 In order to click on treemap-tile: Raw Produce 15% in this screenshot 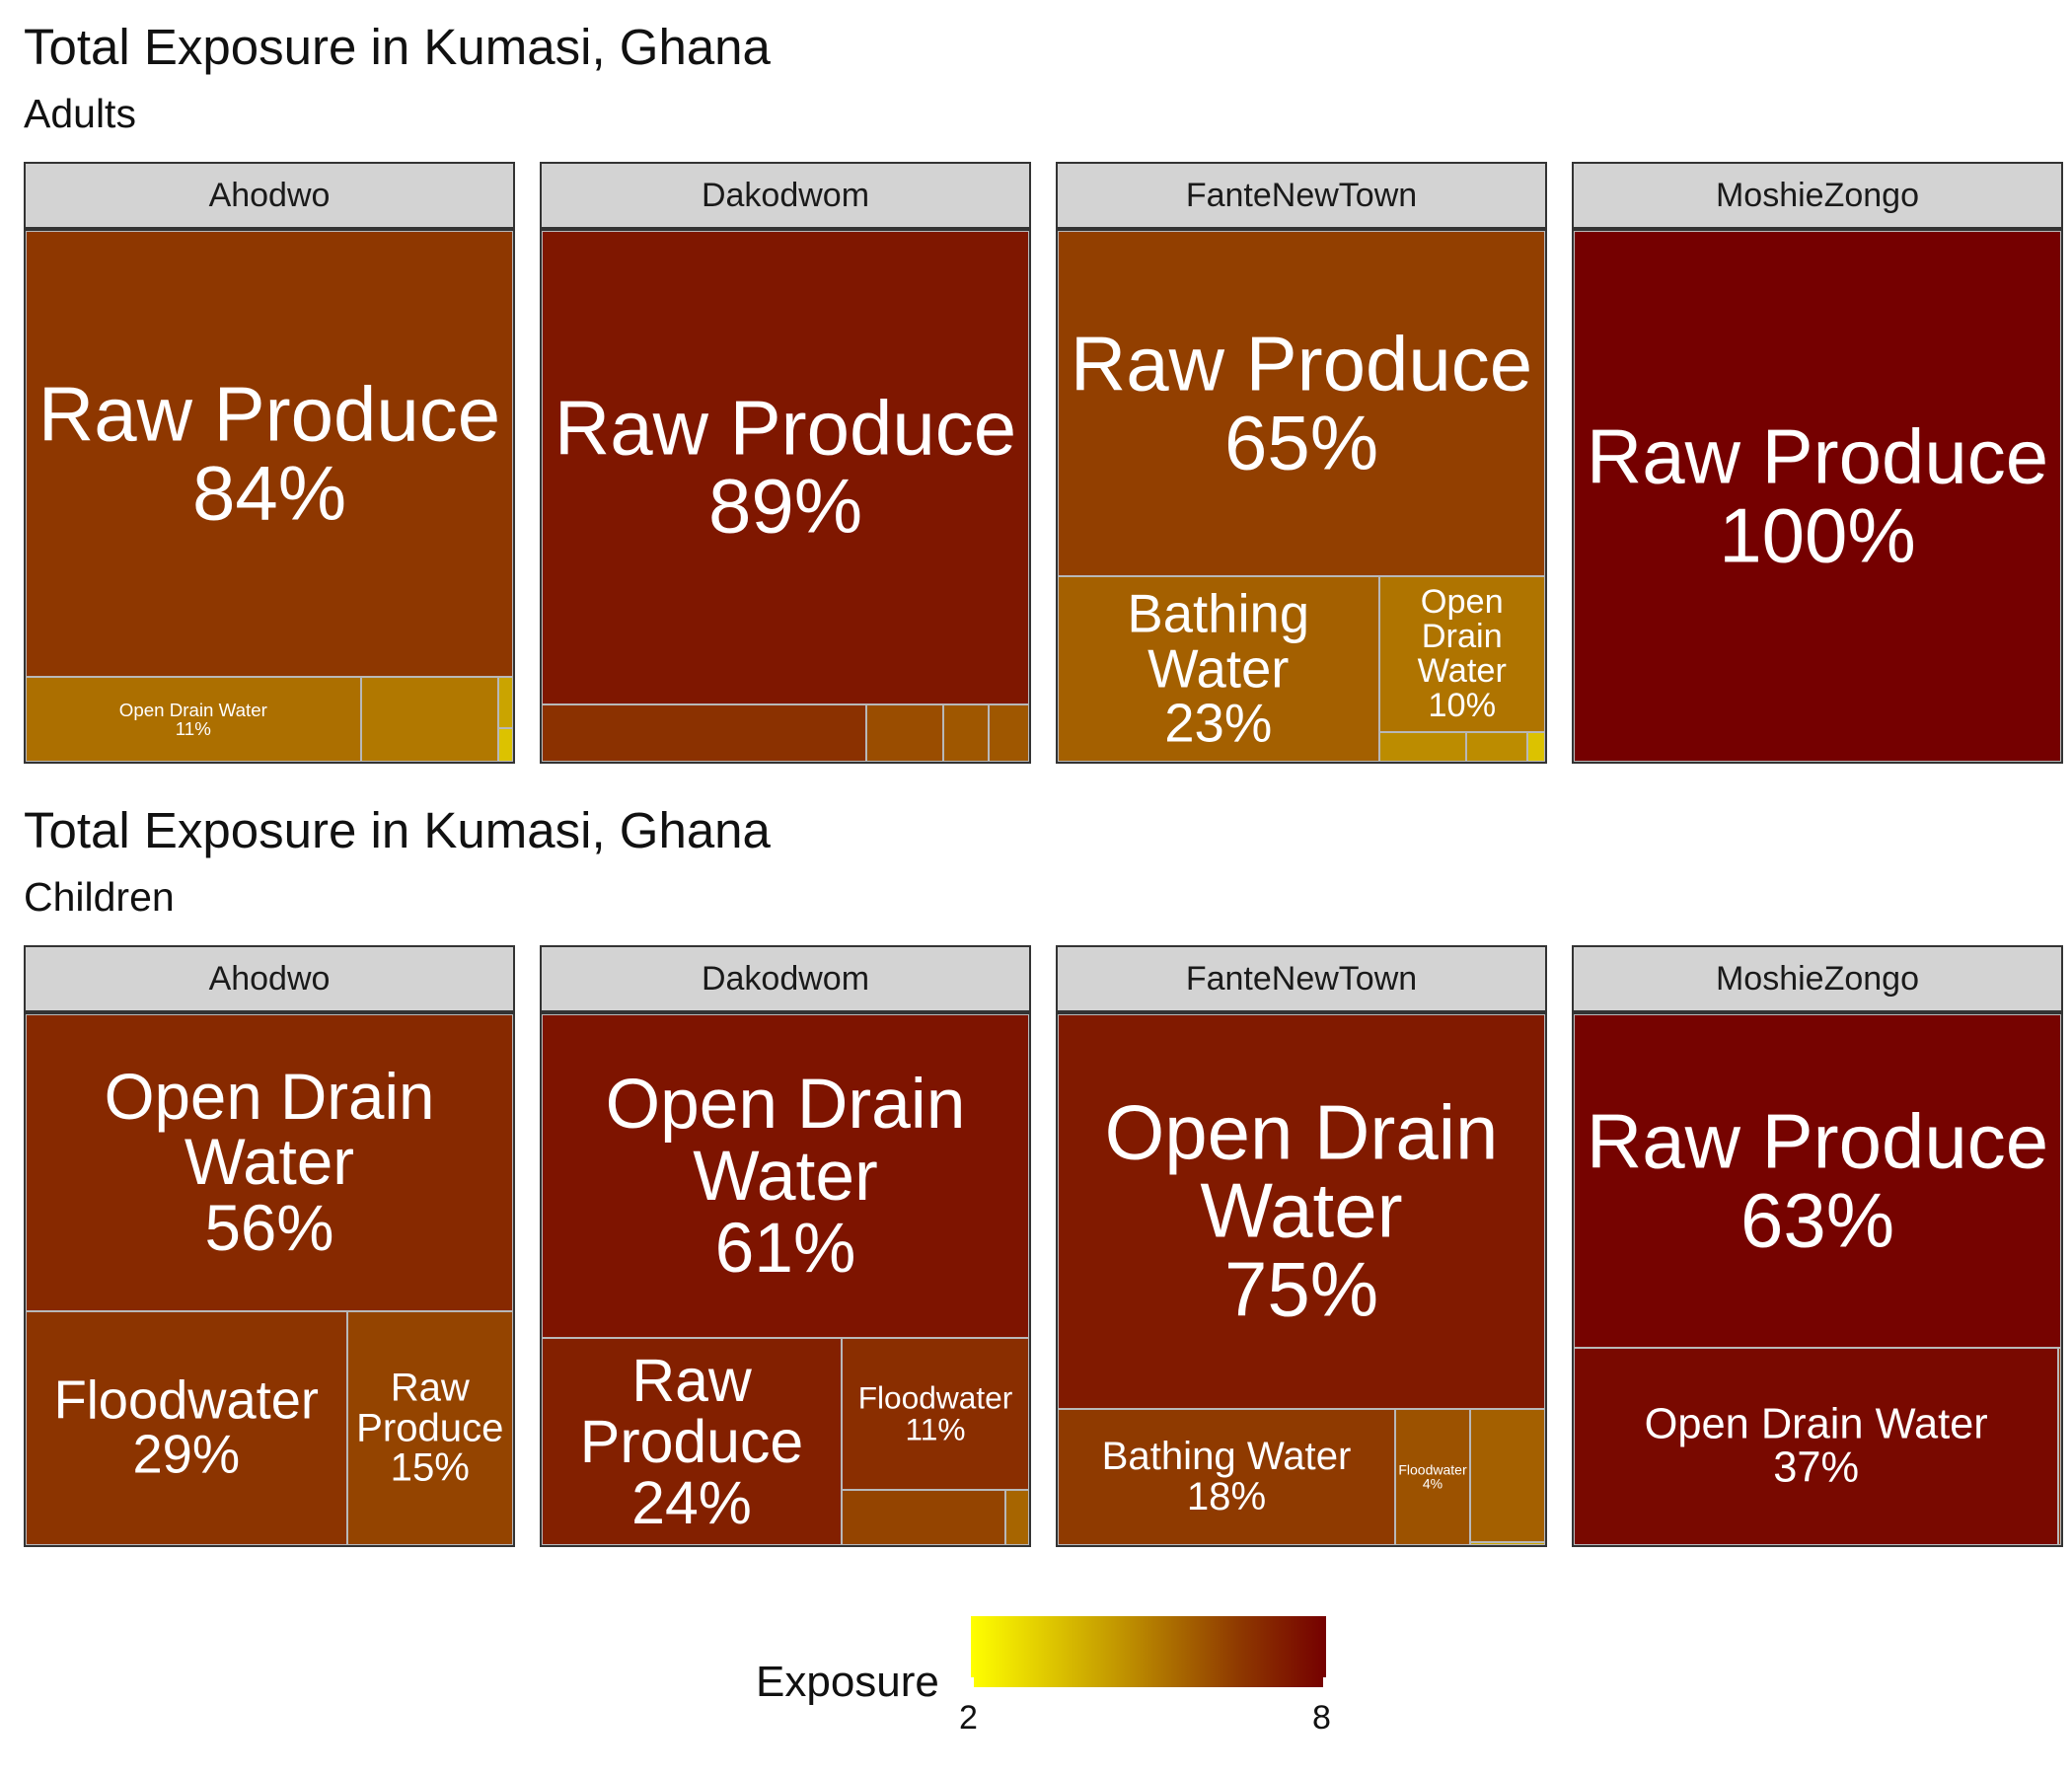, I will do `click(429, 1428)`.